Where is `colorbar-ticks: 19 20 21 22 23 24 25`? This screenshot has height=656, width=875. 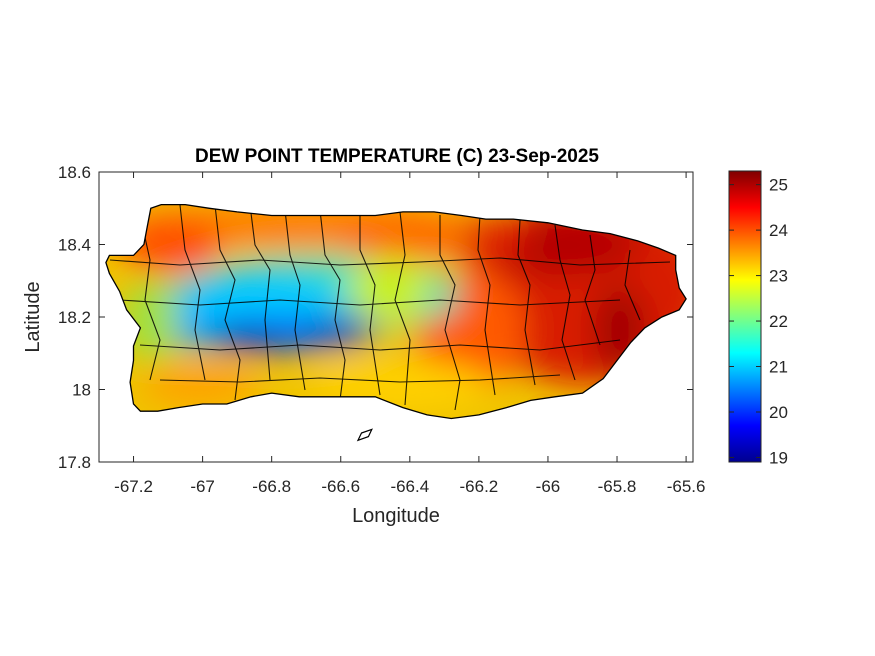
colorbar-ticks: 19 20 21 22 23 24 25 is located at coordinates (758, 321).